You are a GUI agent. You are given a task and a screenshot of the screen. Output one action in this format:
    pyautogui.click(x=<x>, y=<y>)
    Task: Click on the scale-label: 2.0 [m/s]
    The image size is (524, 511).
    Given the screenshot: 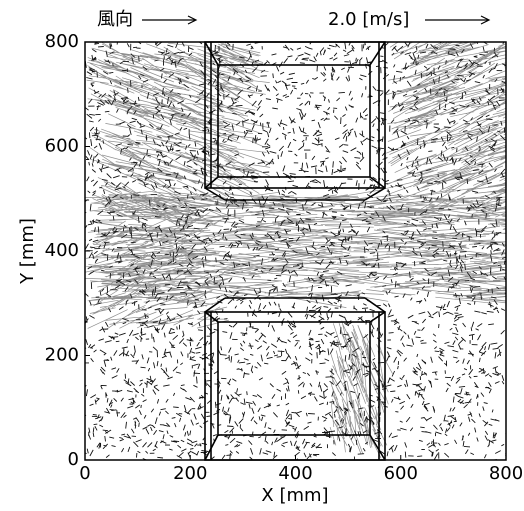 What is the action you would take?
    pyautogui.click(x=368, y=19)
    